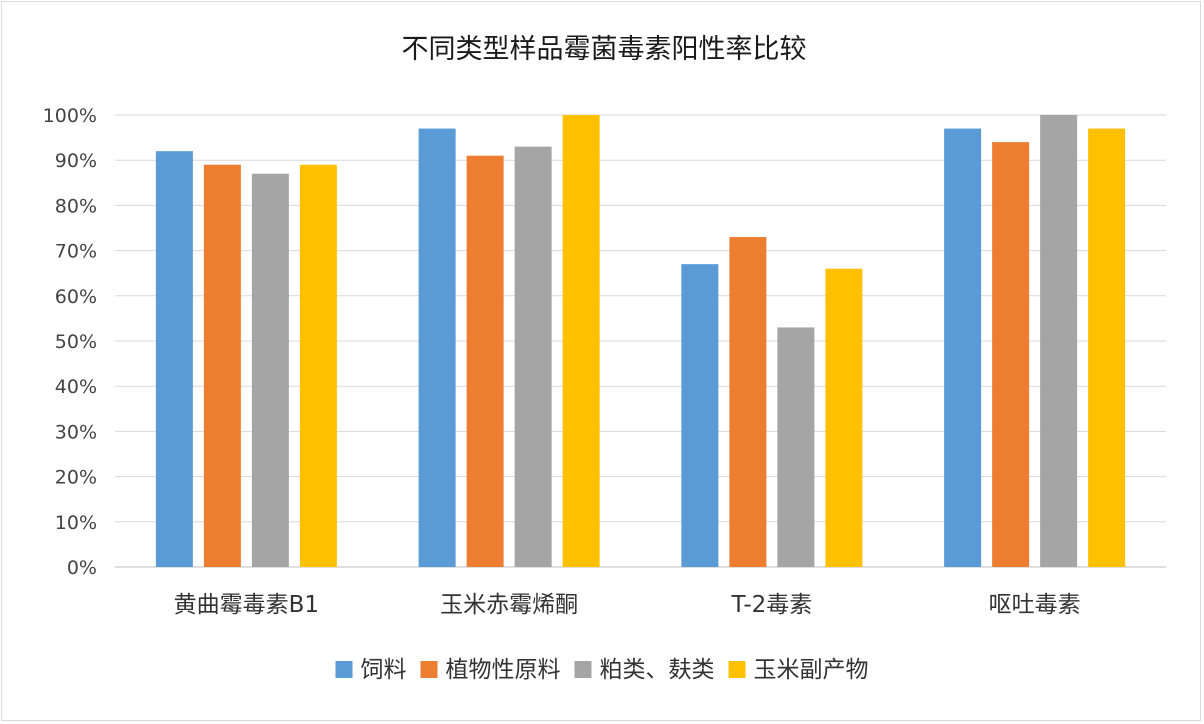 The height and width of the screenshot is (724, 1204). I want to click on y-axis-ticks: 0% 10% 20% 30% 40% 50% 60% 70% 80% 90% 100%, so click(70, 342).